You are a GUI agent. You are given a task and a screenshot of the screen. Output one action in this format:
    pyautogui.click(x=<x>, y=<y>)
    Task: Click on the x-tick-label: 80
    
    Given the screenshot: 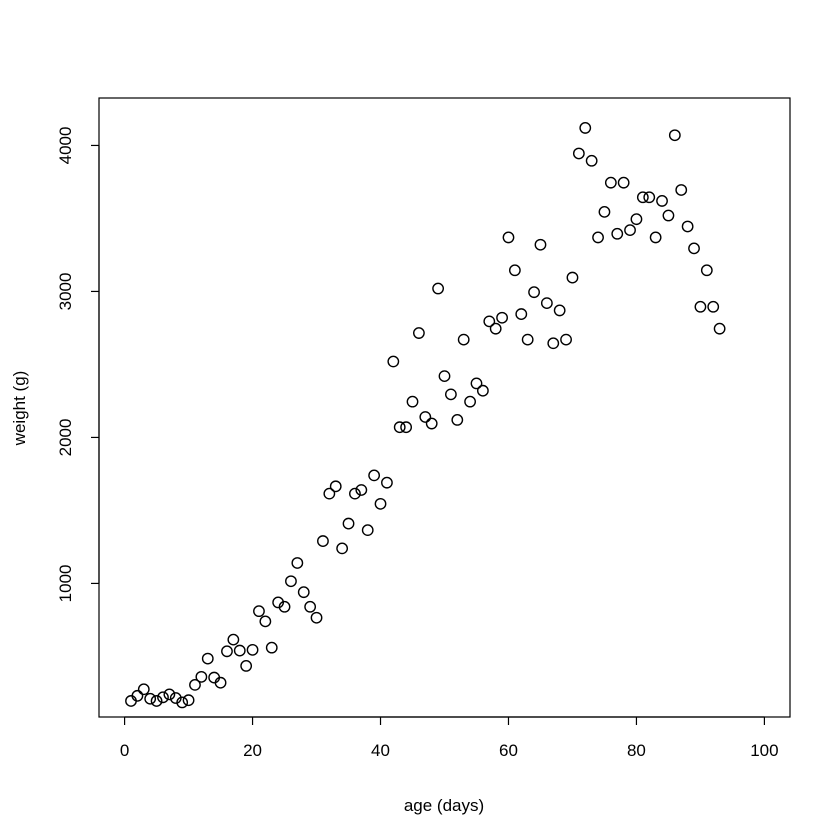 What is the action you would take?
    pyautogui.click(x=636, y=750)
    